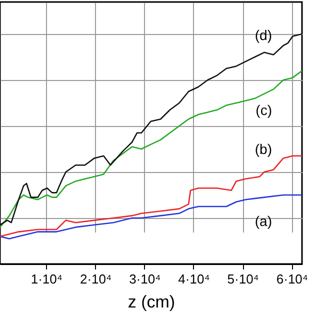  Describe the element at coordinates (96, 279) in the screenshot. I see `x-tick-label: 2·10⁴` at that location.